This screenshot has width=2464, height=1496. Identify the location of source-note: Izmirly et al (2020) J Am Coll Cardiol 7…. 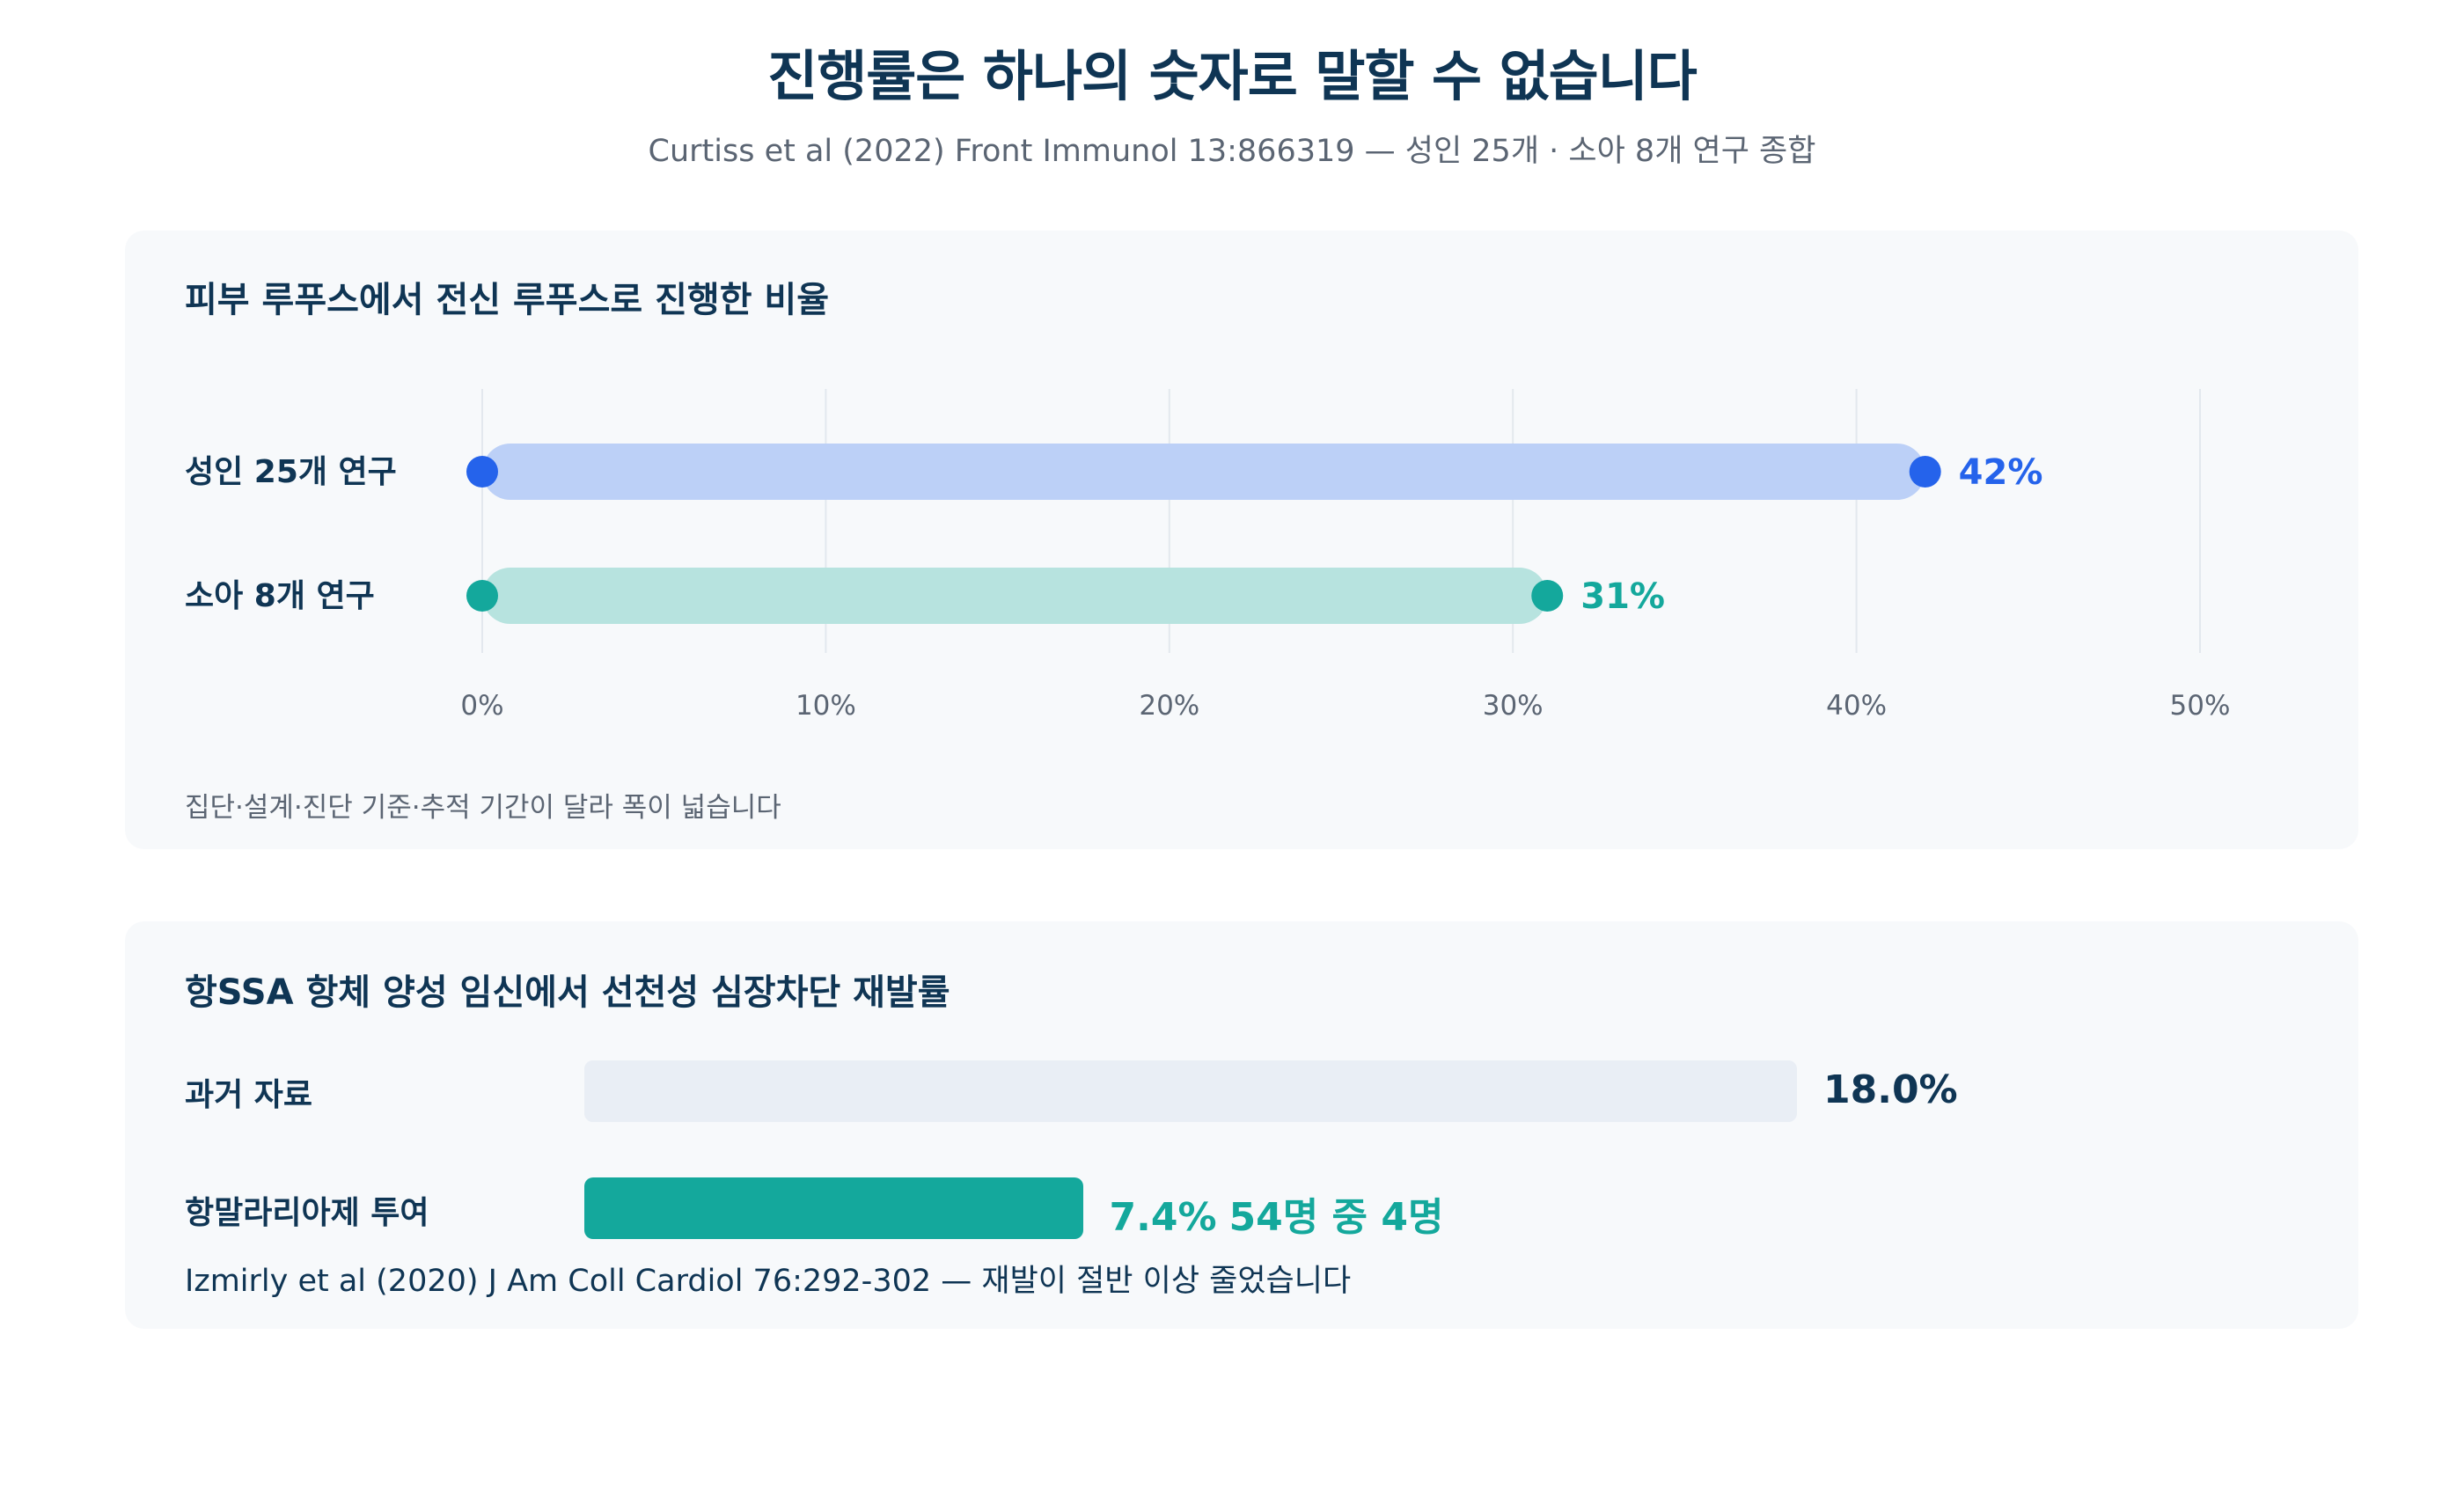
(769, 1282).